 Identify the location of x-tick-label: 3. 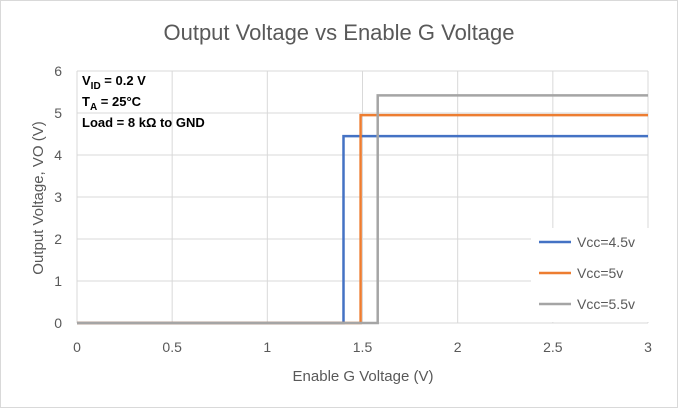
(648, 347).